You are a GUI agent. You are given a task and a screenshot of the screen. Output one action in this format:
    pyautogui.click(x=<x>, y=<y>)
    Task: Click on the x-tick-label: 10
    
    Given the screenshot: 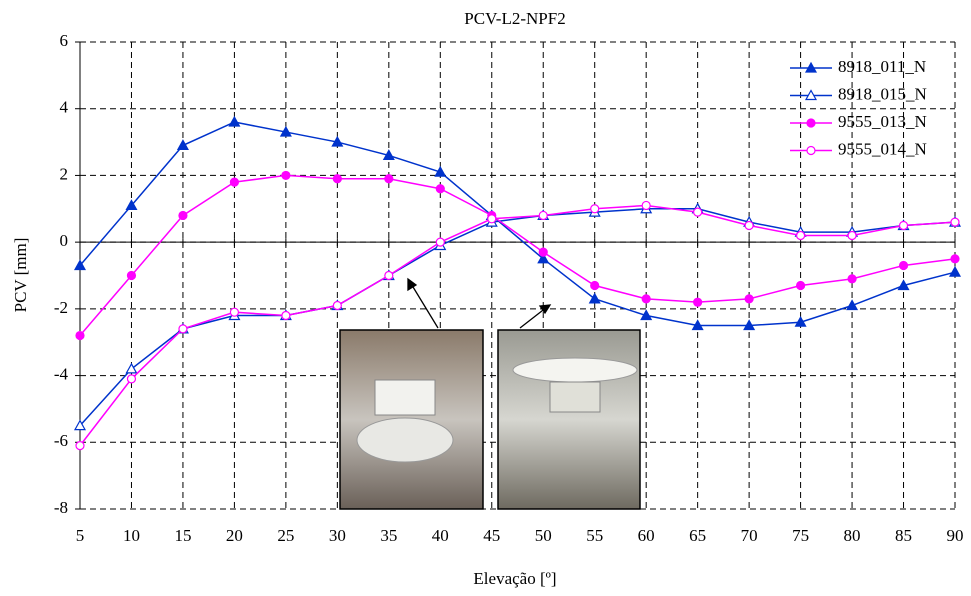 What is the action you would take?
    pyautogui.click(x=131, y=535)
    